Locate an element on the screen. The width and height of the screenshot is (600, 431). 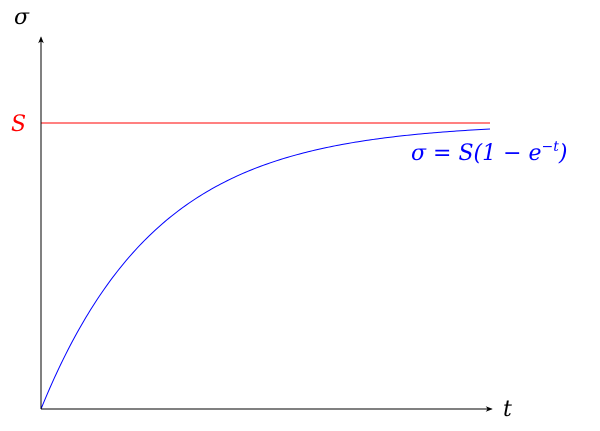
curve-label: σ = S(1 − e−t) is located at coordinates (489, 152).